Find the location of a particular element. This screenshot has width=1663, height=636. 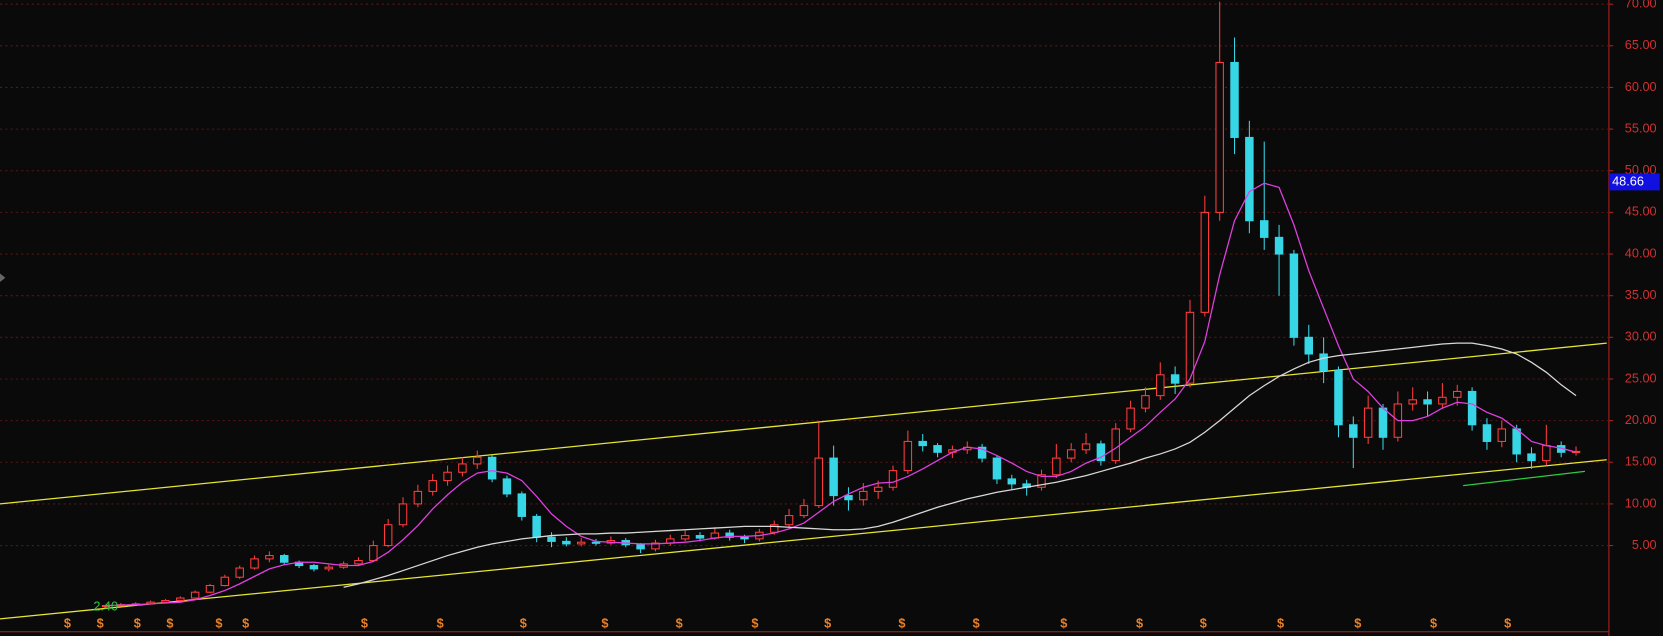

scroll-handle is located at coordinates (3, 277).